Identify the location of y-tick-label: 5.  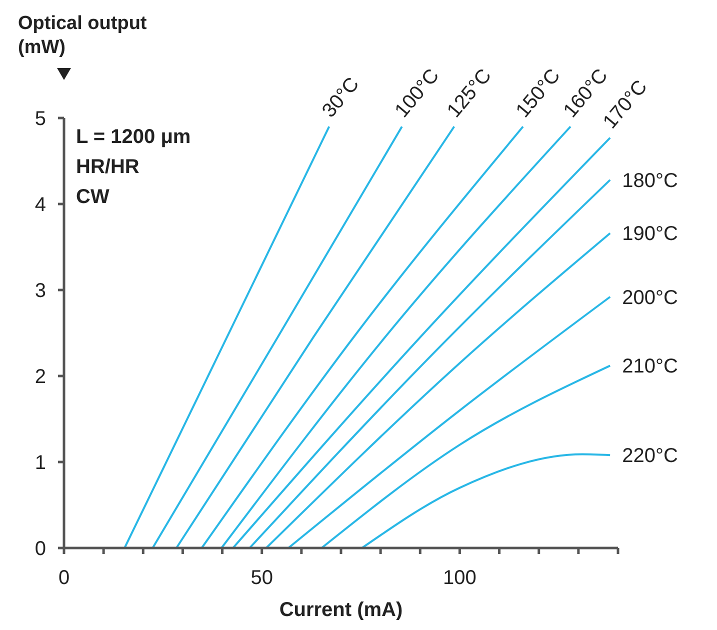
(40, 119).